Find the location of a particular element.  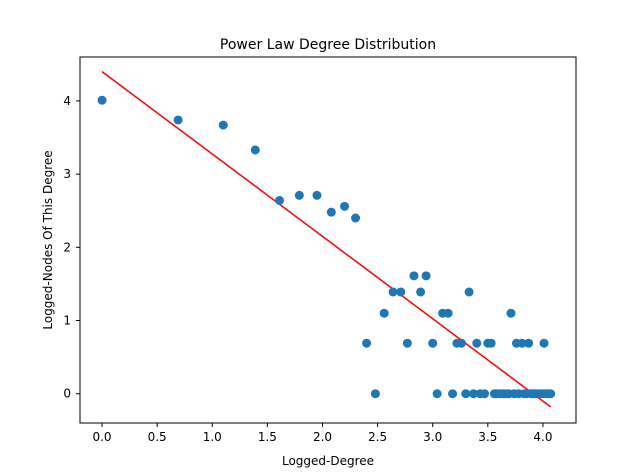

y-axis-label: Logged-Nodes Of This Degree is located at coordinates (48, 239).